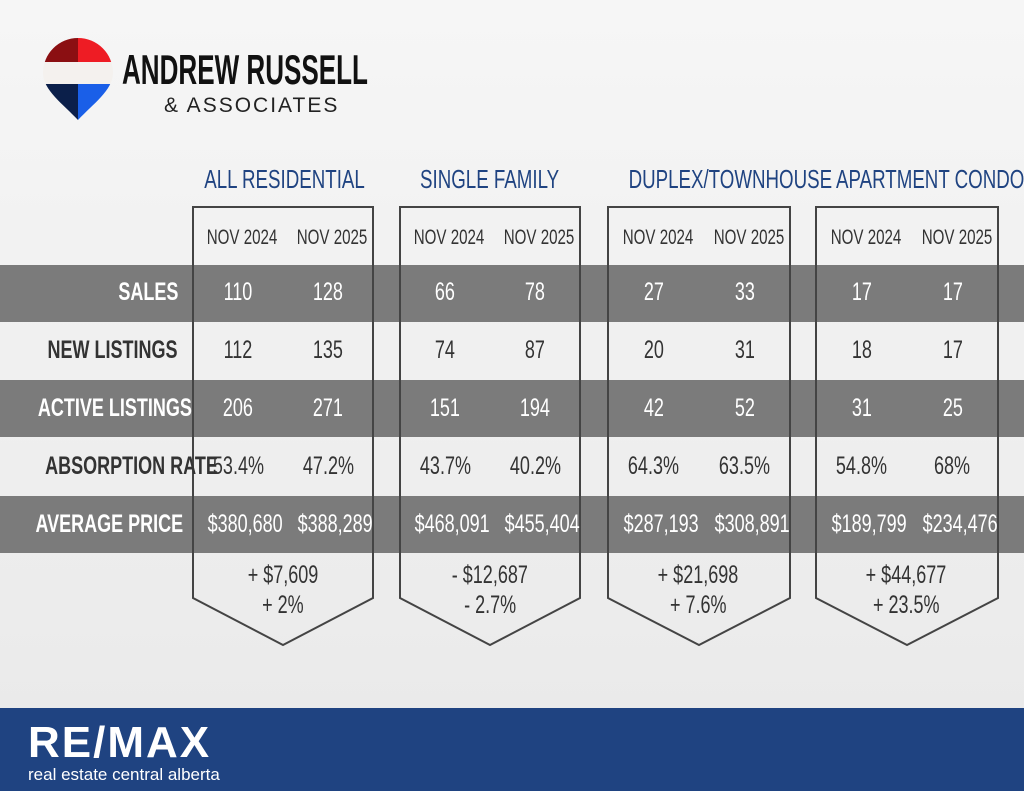  I want to click on band-average-price, so click(512, 524).